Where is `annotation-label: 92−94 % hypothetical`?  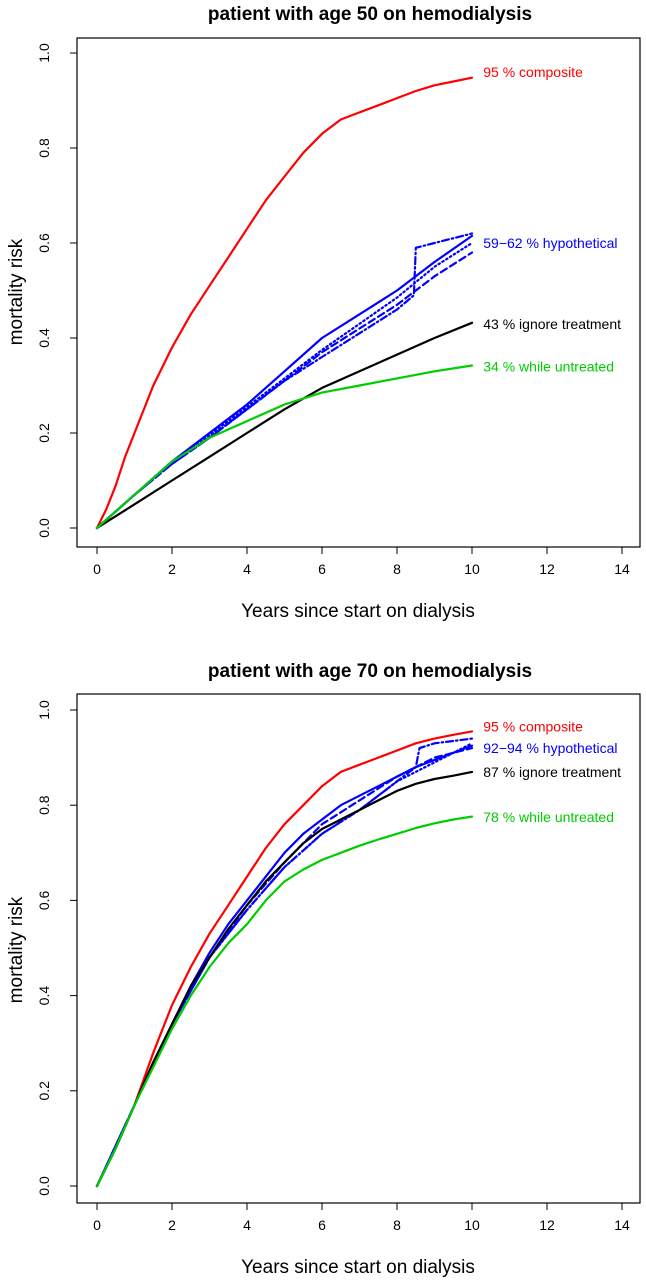 annotation-label: 92−94 % hypothetical is located at coordinates (550, 748).